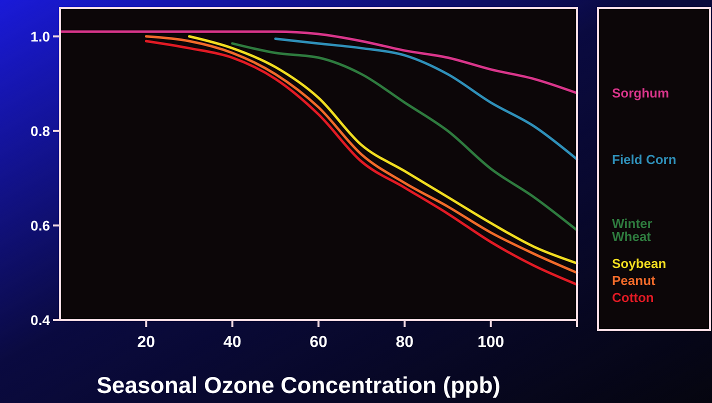  What do you see at coordinates (641, 93) in the screenshot?
I see `text: Sorghum` at bounding box center [641, 93].